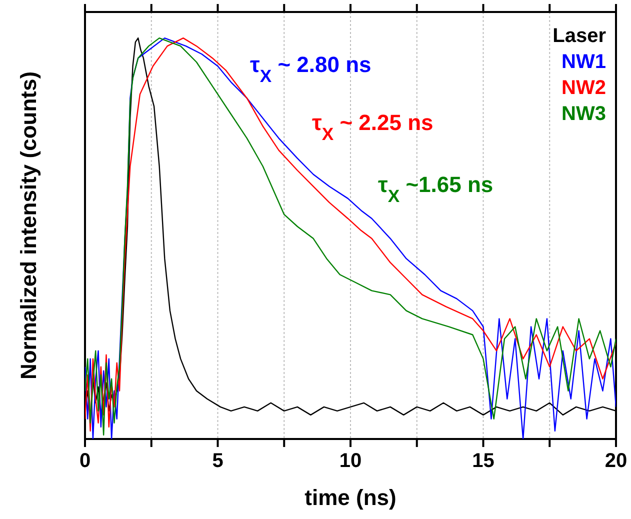  I want to click on annotation: τ$_{X}$ ~ 2.80 ns, so click(311, 69).